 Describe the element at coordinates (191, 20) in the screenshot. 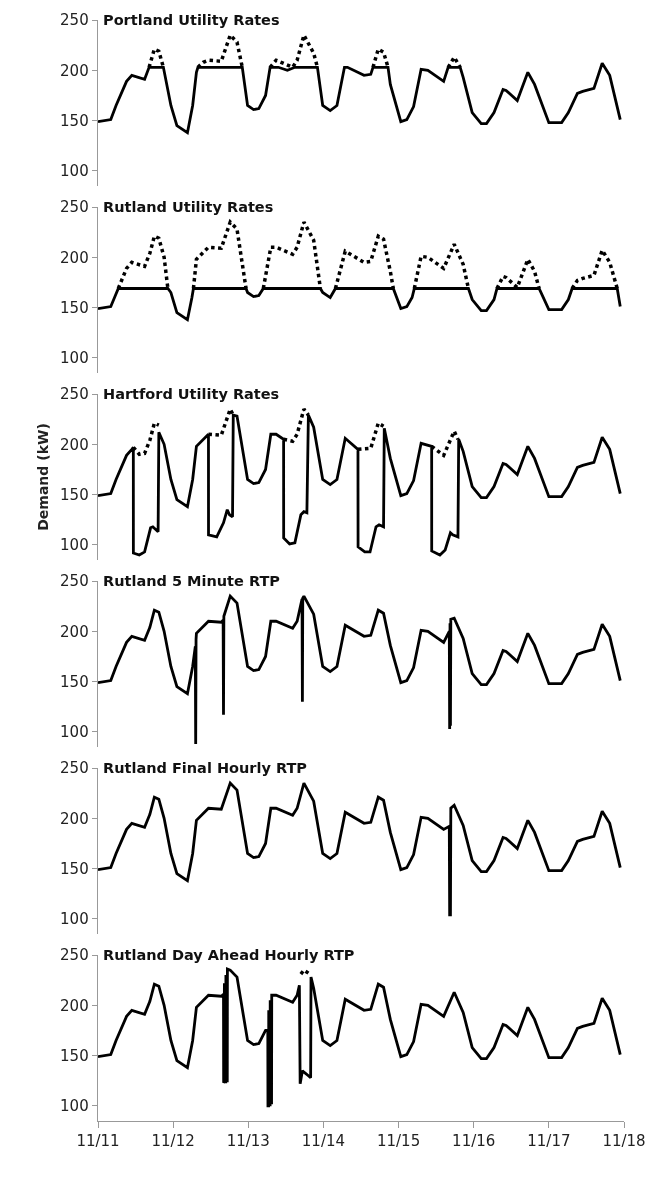

I see `chart-title: Portland Utility Rates` at that location.